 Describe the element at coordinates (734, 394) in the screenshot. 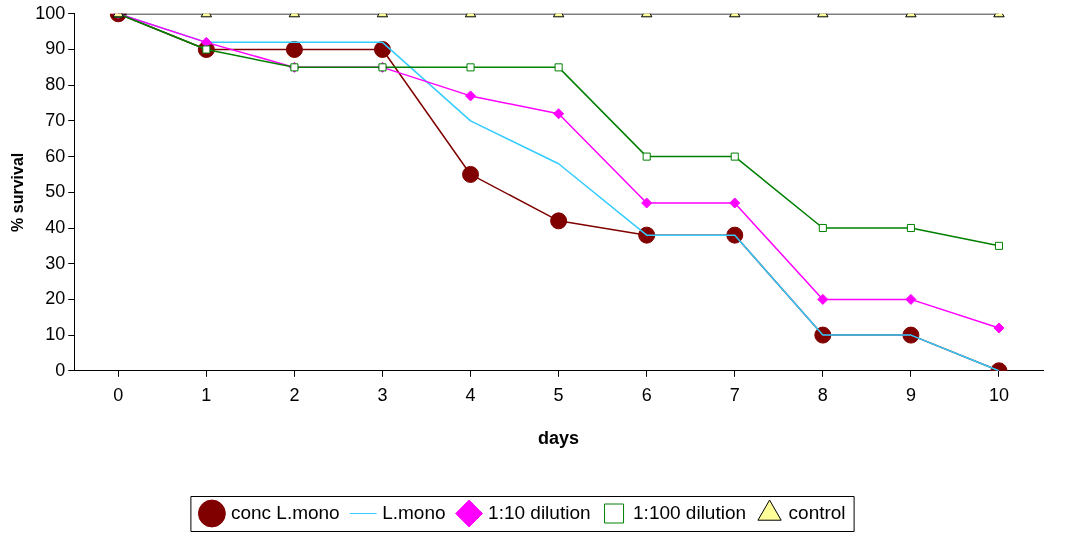

I see `x-tick-label: 7` at that location.